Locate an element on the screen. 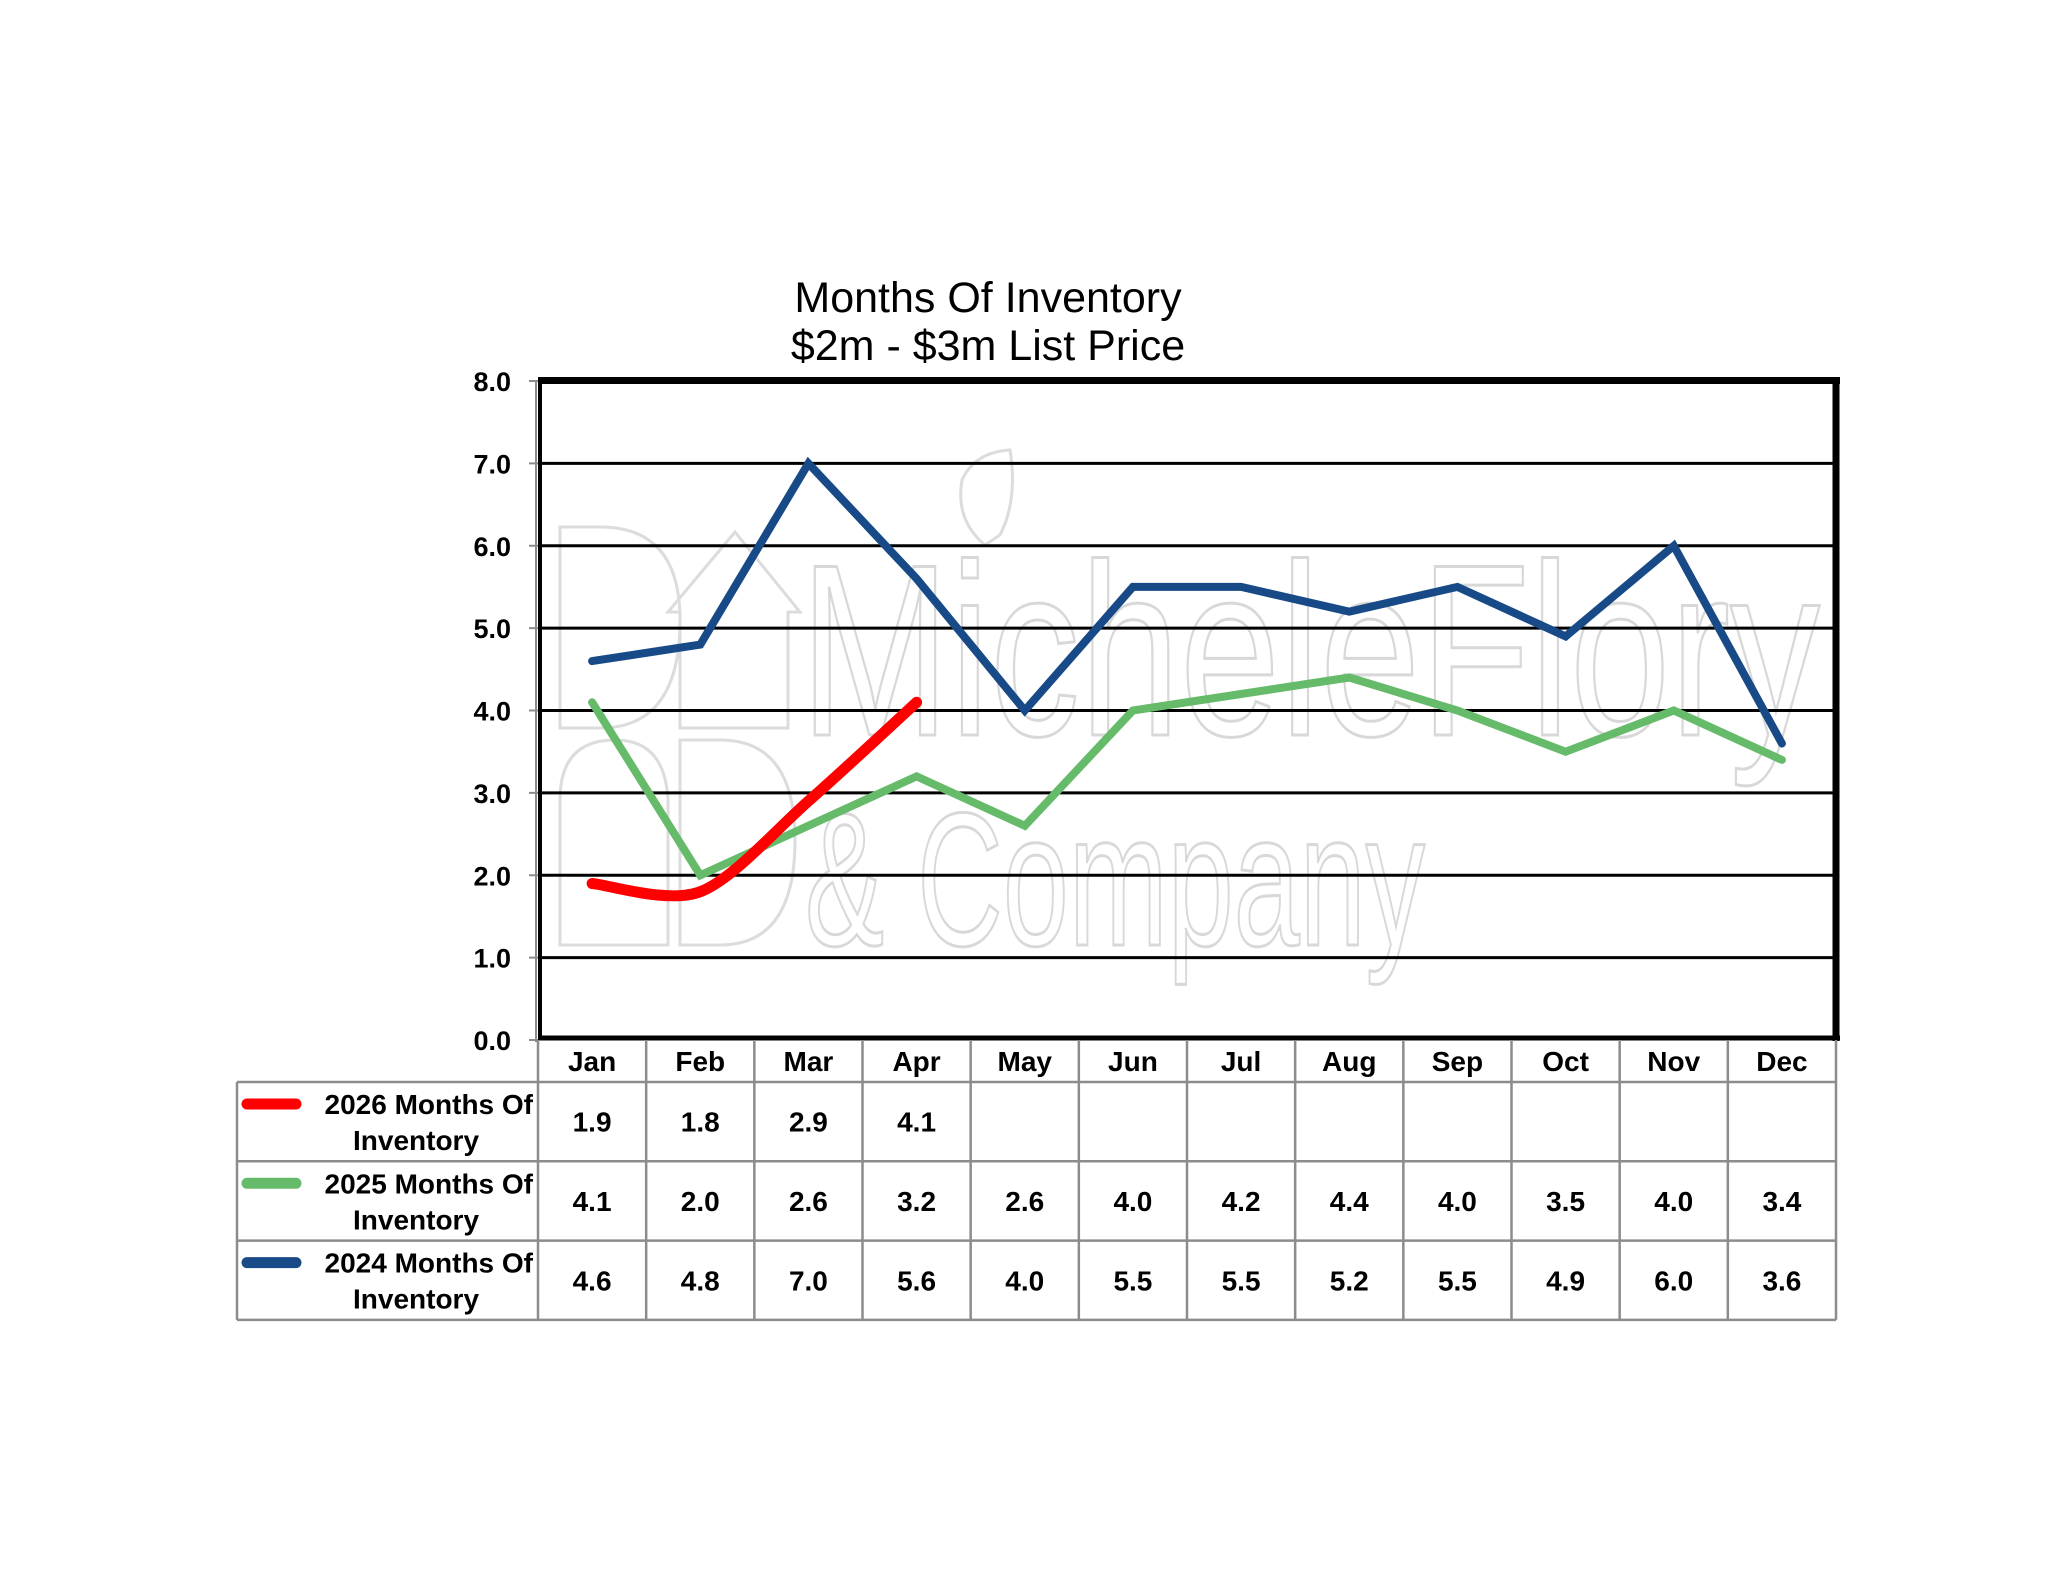 The width and height of the screenshot is (2048, 1583). y-axis: 0.0 1.0 2.0 3.0 4.0 5.0 6.0 7.0 8.0 is located at coordinates (505, 711).